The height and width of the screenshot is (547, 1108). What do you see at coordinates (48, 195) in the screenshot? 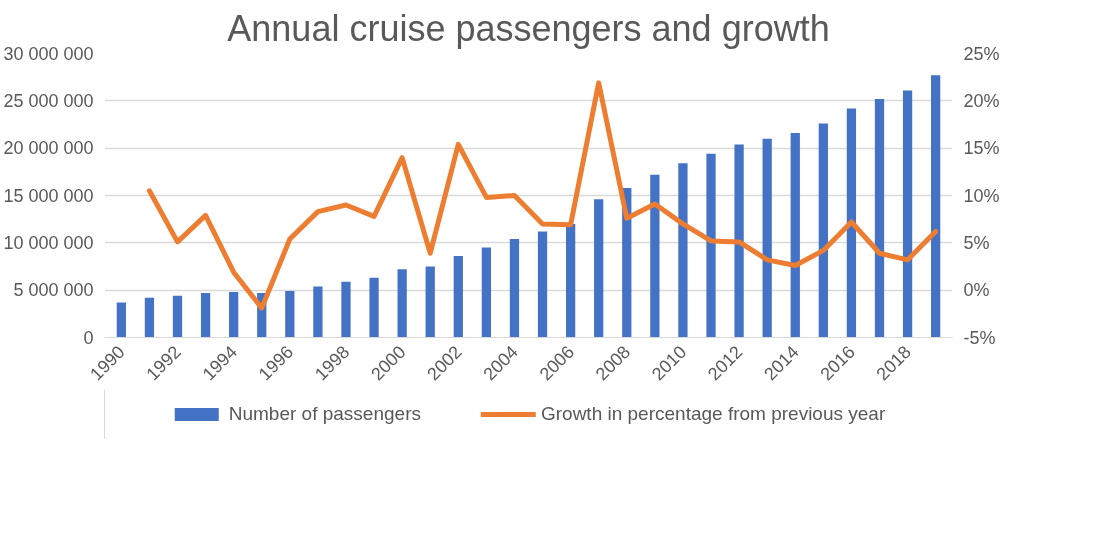
I see `y-tick-label: 15 000 000` at bounding box center [48, 195].